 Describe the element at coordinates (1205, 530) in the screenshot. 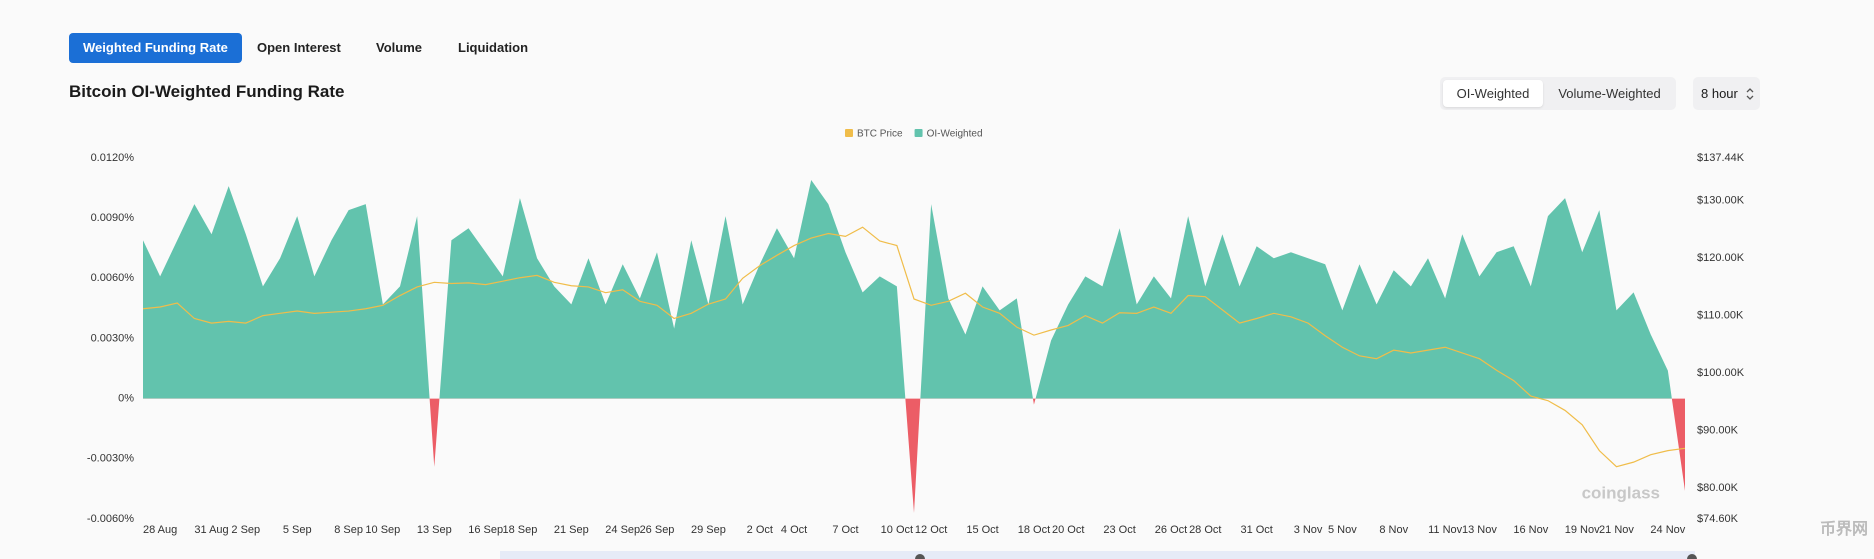

I see `x-tick-label: 28 Oct` at that location.